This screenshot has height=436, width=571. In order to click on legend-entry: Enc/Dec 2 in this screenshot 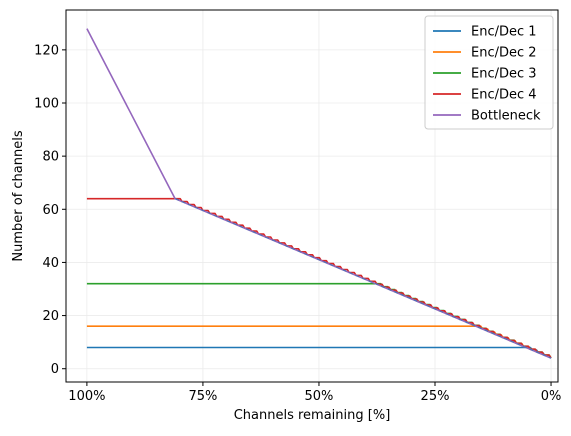, I will do `click(504, 53)`.